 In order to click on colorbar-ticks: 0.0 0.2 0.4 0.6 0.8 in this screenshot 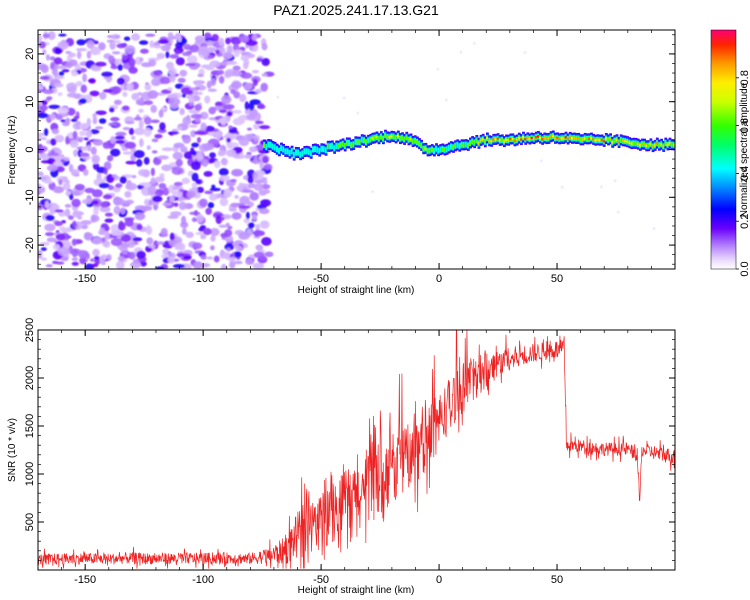, I will do `click(743, 173)`.